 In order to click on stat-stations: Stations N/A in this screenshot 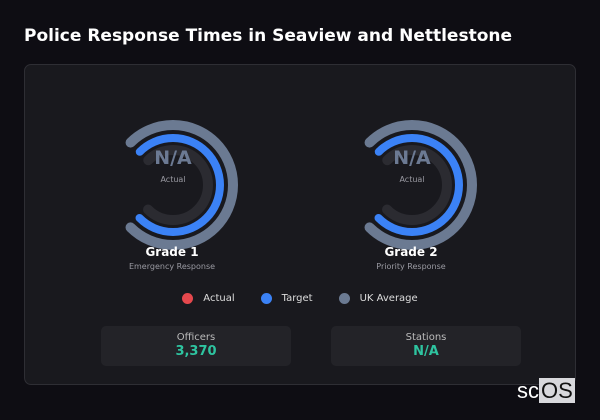, I will do `click(426, 346)`.